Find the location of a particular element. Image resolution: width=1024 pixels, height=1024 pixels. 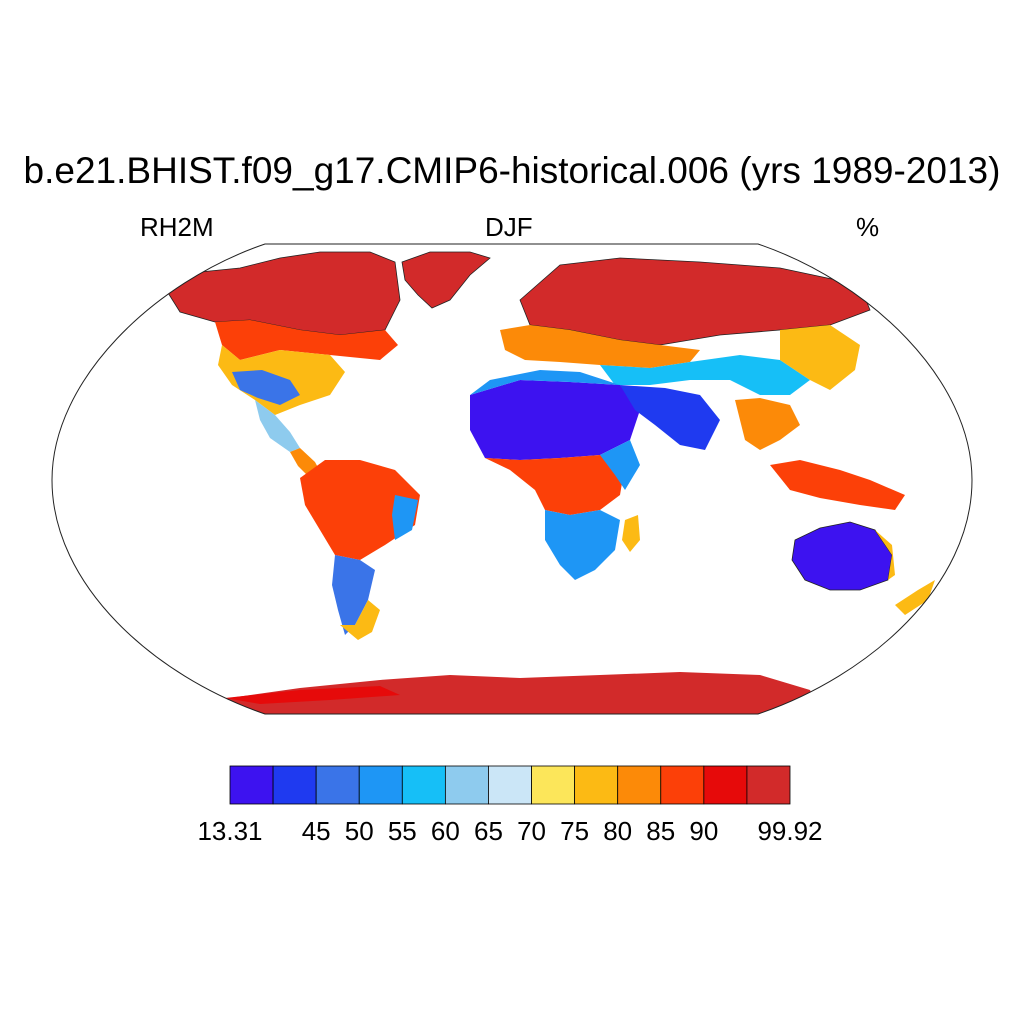

sahara is located at coordinates (555, 420).